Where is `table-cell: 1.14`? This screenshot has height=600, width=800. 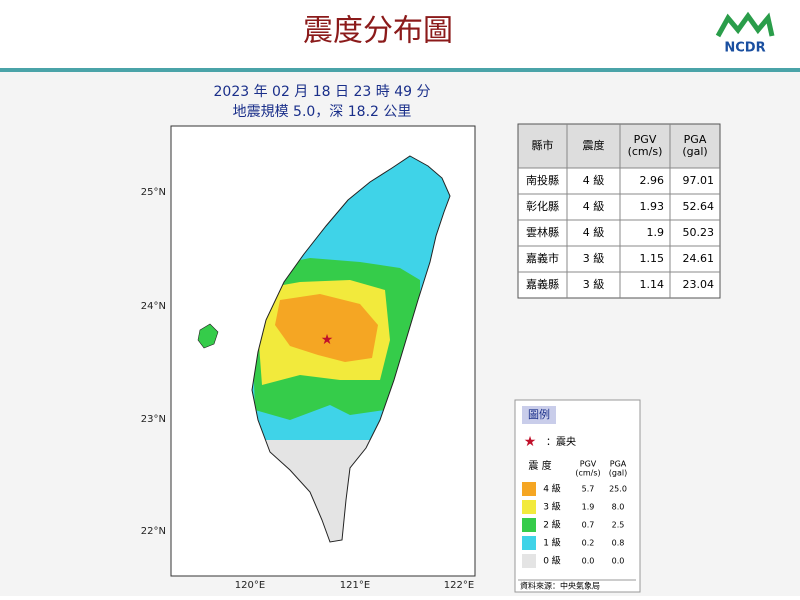 table-cell: 1.14 is located at coordinates (652, 284).